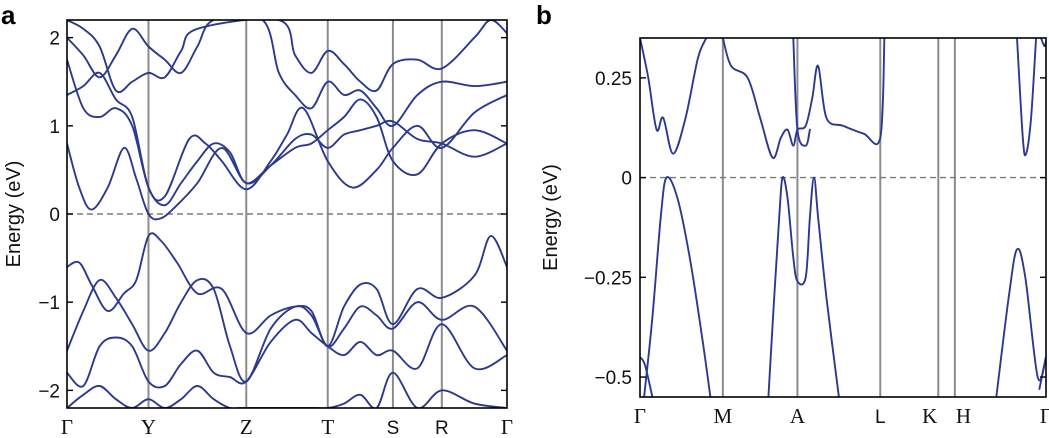 Image resolution: width=1049 pixels, height=438 pixels. What do you see at coordinates (54, 39) in the screenshot?
I see `y-tick-label-a-0: 2` at bounding box center [54, 39].